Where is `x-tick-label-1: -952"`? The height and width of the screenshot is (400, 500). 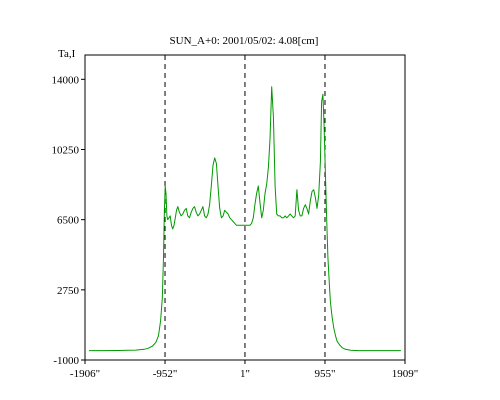
x-tick-label-1: -952" is located at coordinates (165, 374).